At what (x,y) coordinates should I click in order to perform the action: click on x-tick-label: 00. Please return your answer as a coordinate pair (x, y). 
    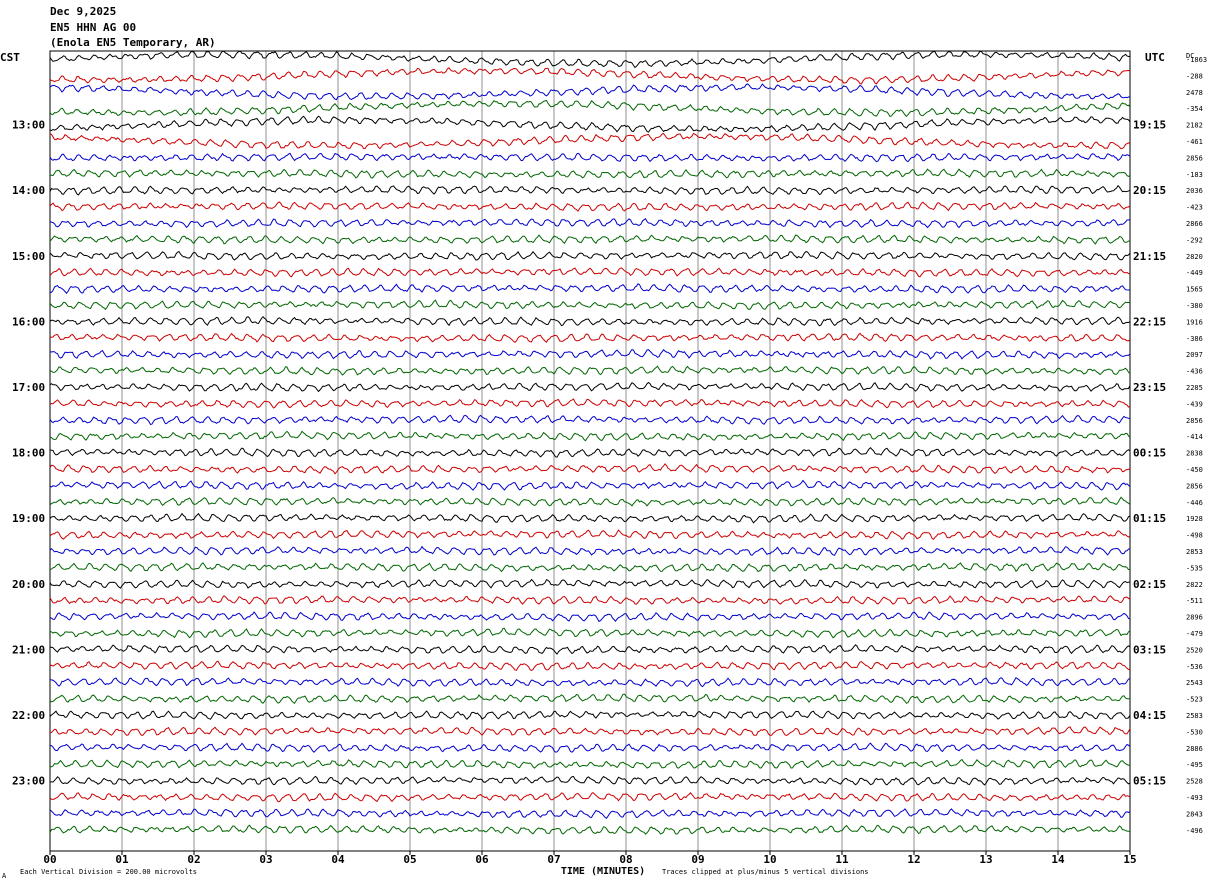
    Looking at the image, I should click on (49, 859).